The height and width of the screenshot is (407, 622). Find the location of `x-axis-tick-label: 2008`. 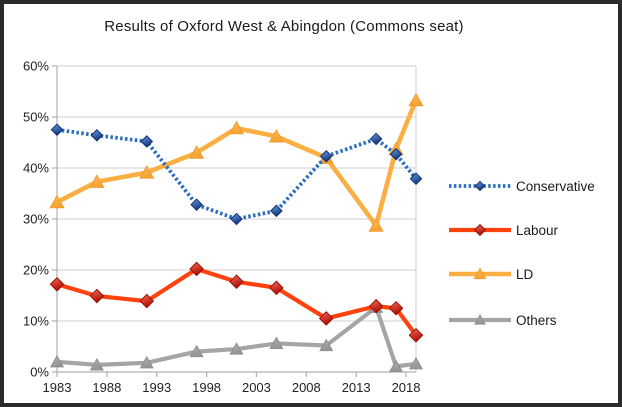

x-axis-tick-label: 2008 is located at coordinates (306, 387).